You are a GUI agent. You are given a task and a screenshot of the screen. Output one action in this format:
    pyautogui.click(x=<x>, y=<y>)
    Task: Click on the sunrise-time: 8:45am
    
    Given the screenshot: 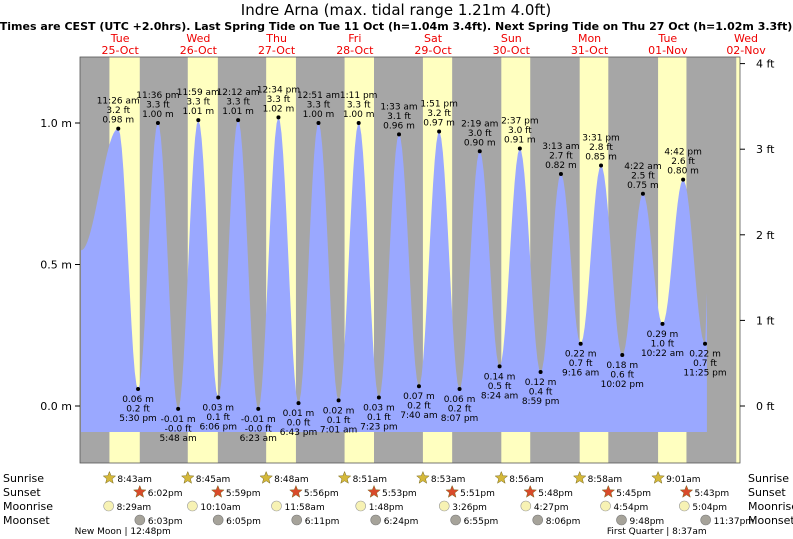 What is the action you would take?
    pyautogui.click(x=213, y=480)
    